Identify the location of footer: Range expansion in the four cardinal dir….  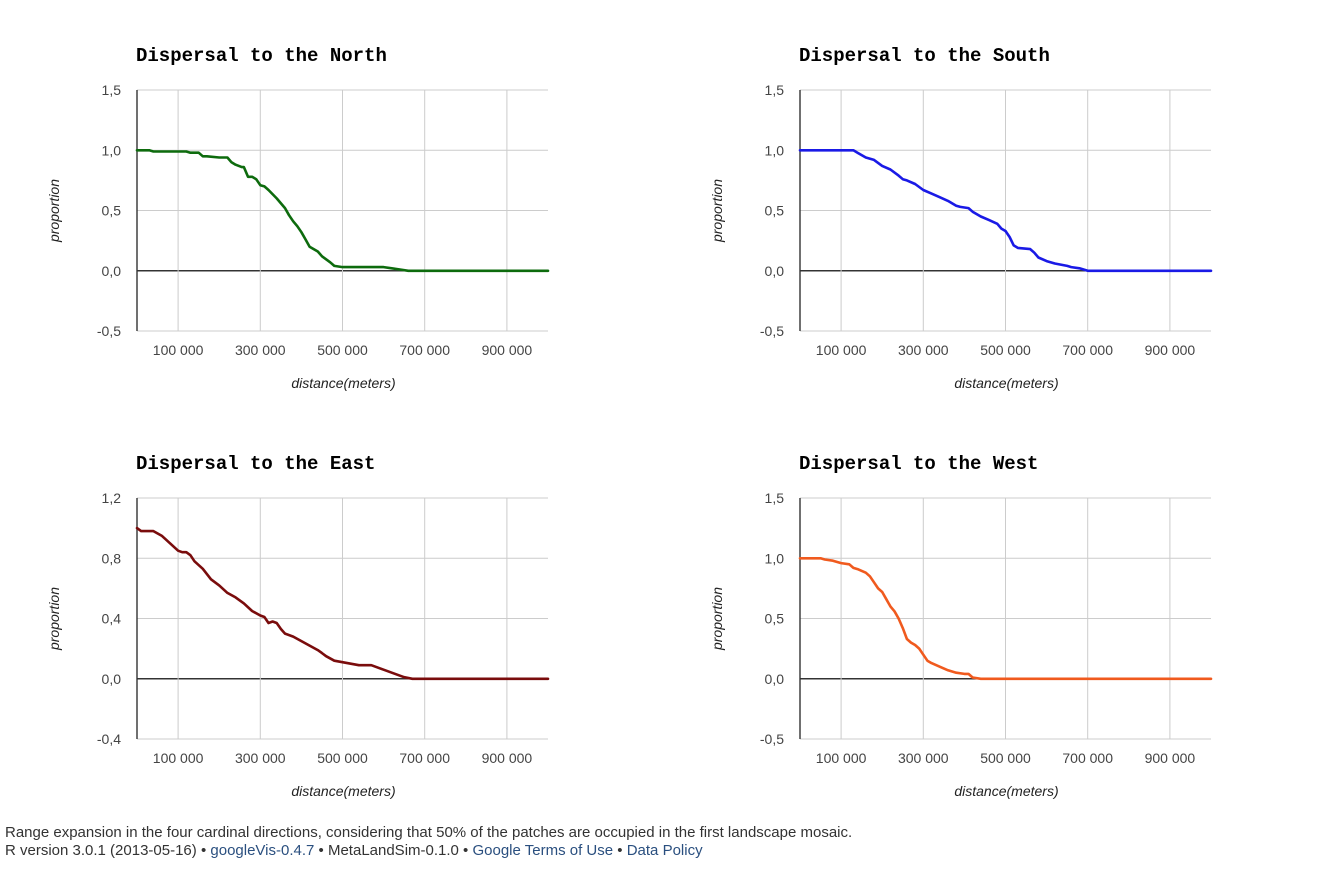
(428, 842).